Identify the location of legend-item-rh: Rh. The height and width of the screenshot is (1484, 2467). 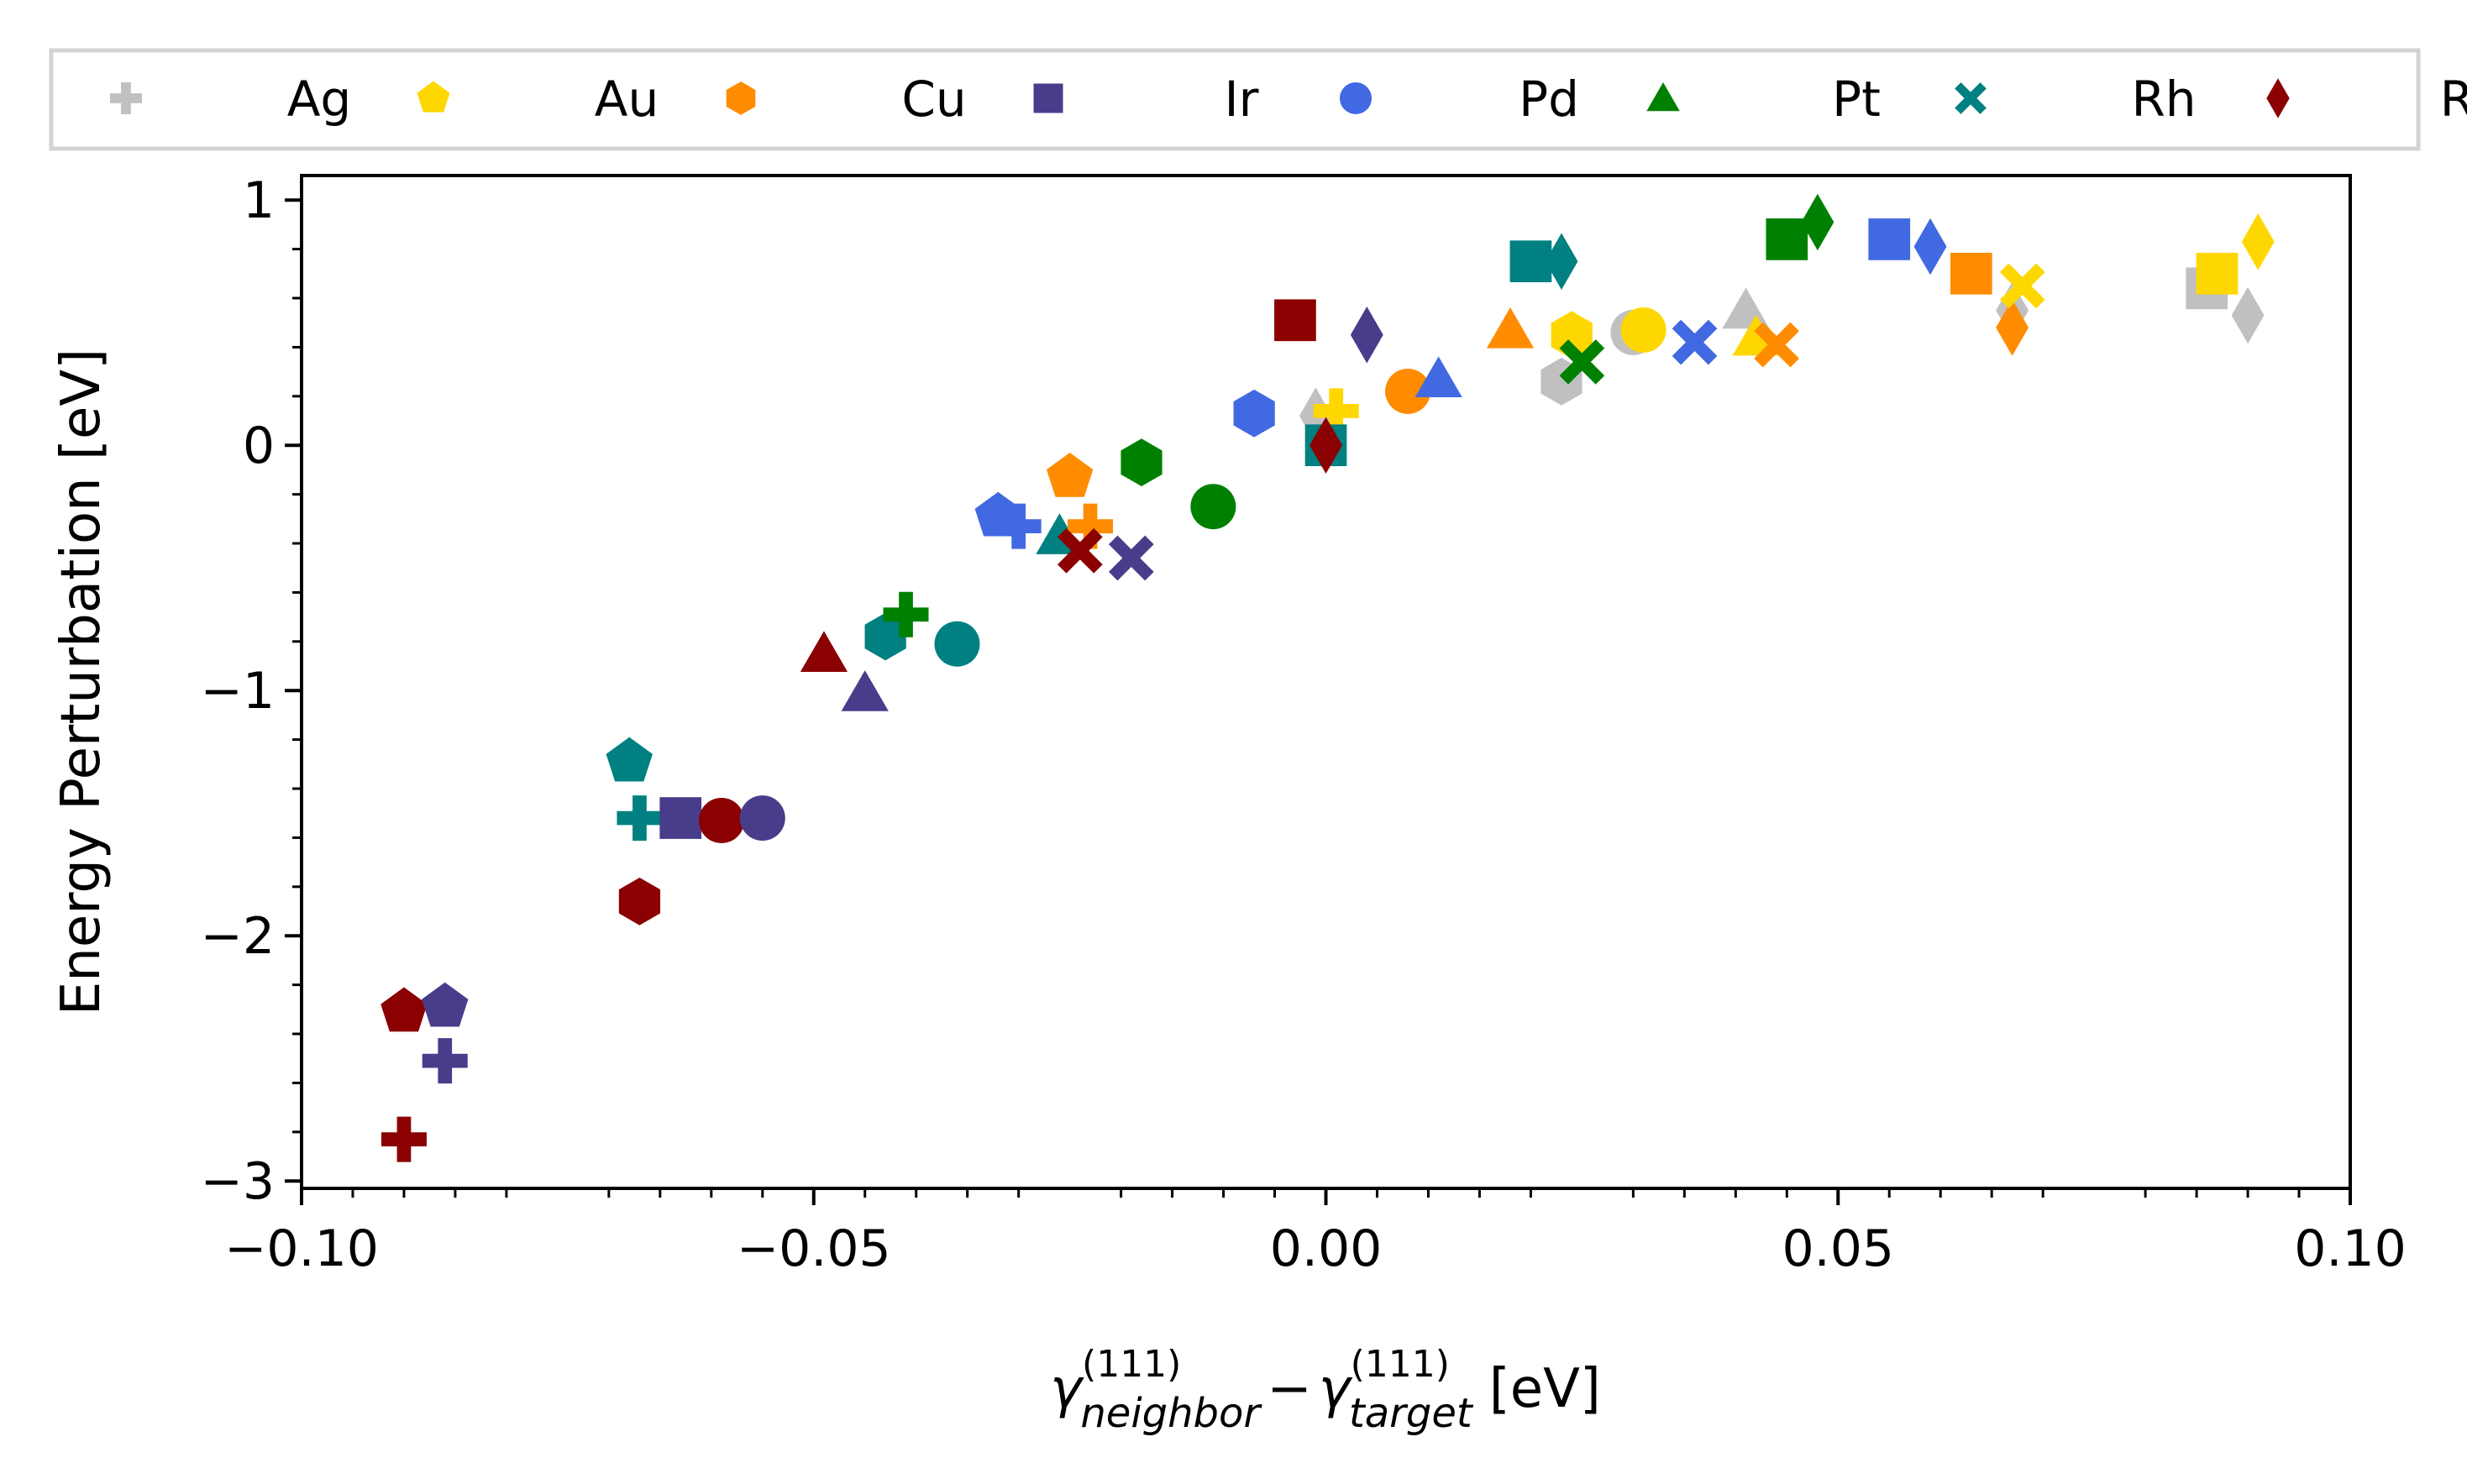
(2076, 100).